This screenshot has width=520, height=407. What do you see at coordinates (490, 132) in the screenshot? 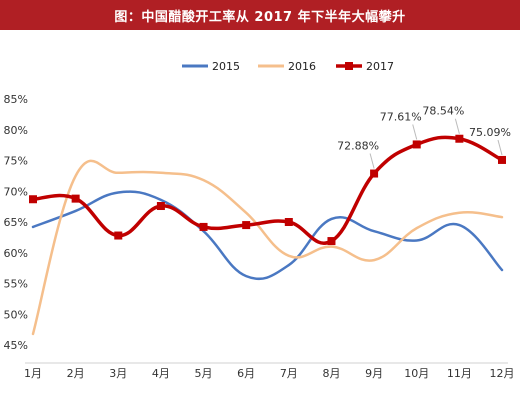
I see `data-label: 75.09%` at bounding box center [490, 132].